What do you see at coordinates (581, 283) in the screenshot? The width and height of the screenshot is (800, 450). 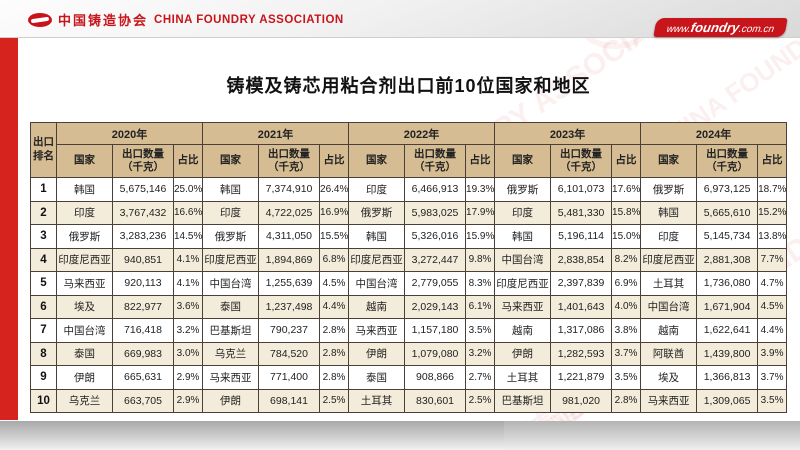 I see `quantity-cell: 2,397,839` at bounding box center [581, 283].